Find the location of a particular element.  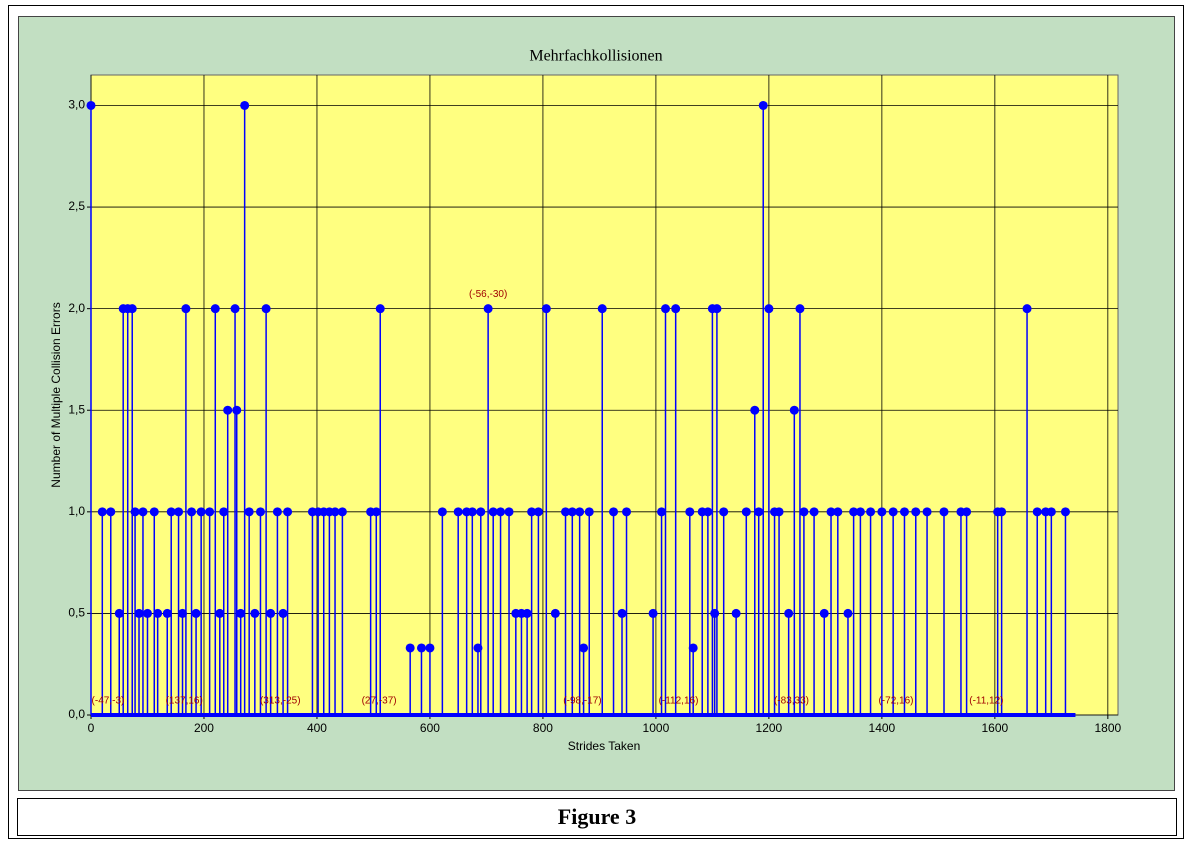

x-tick-label: 1000 is located at coordinates (656, 728).